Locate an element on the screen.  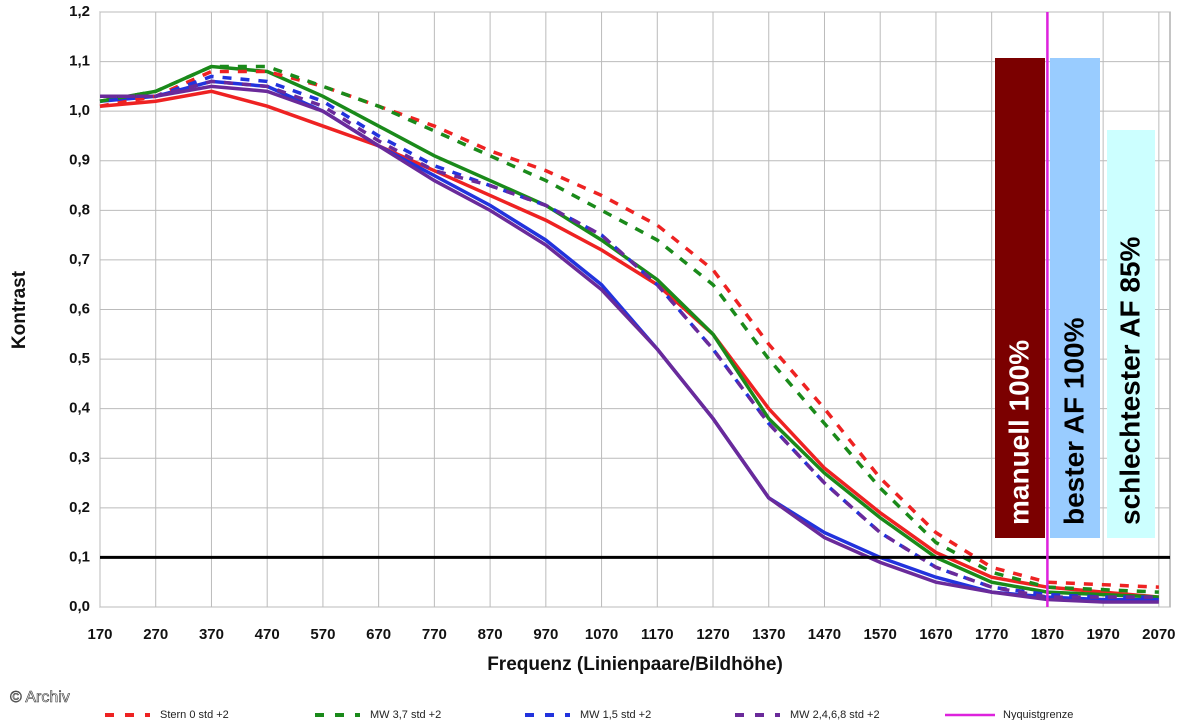
annotation: bester AF 100% is located at coordinates (1073, 421).